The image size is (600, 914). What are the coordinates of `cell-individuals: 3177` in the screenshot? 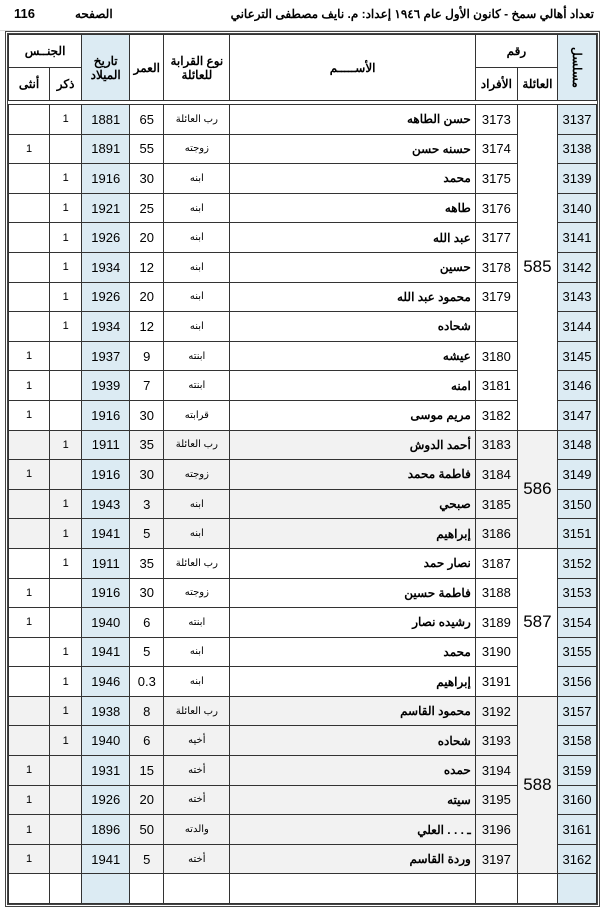 It's located at (496, 237).